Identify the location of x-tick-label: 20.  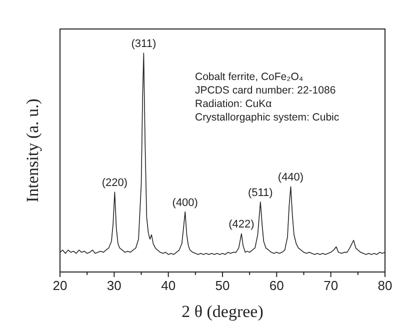
(60, 285).